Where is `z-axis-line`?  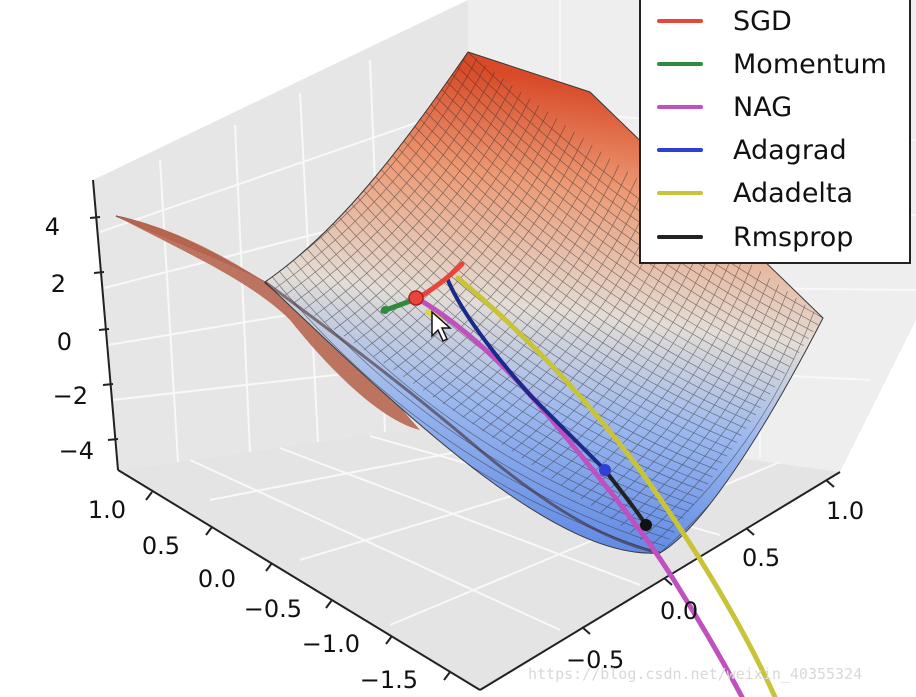 z-axis-line is located at coordinates (105, 325).